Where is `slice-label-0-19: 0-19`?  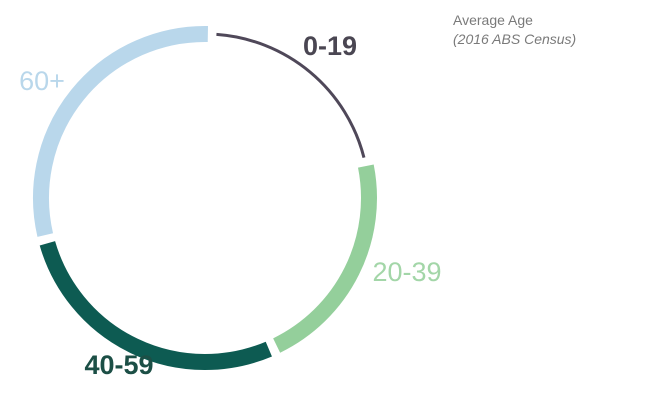
slice-label-0-19: 0-19 is located at coordinates (330, 46).